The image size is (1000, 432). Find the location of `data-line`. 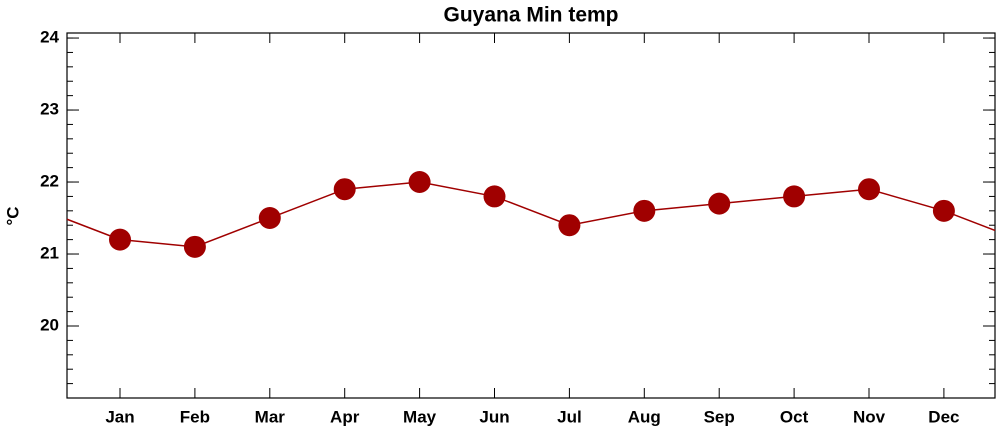

data-line is located at coordinates (532, 214).